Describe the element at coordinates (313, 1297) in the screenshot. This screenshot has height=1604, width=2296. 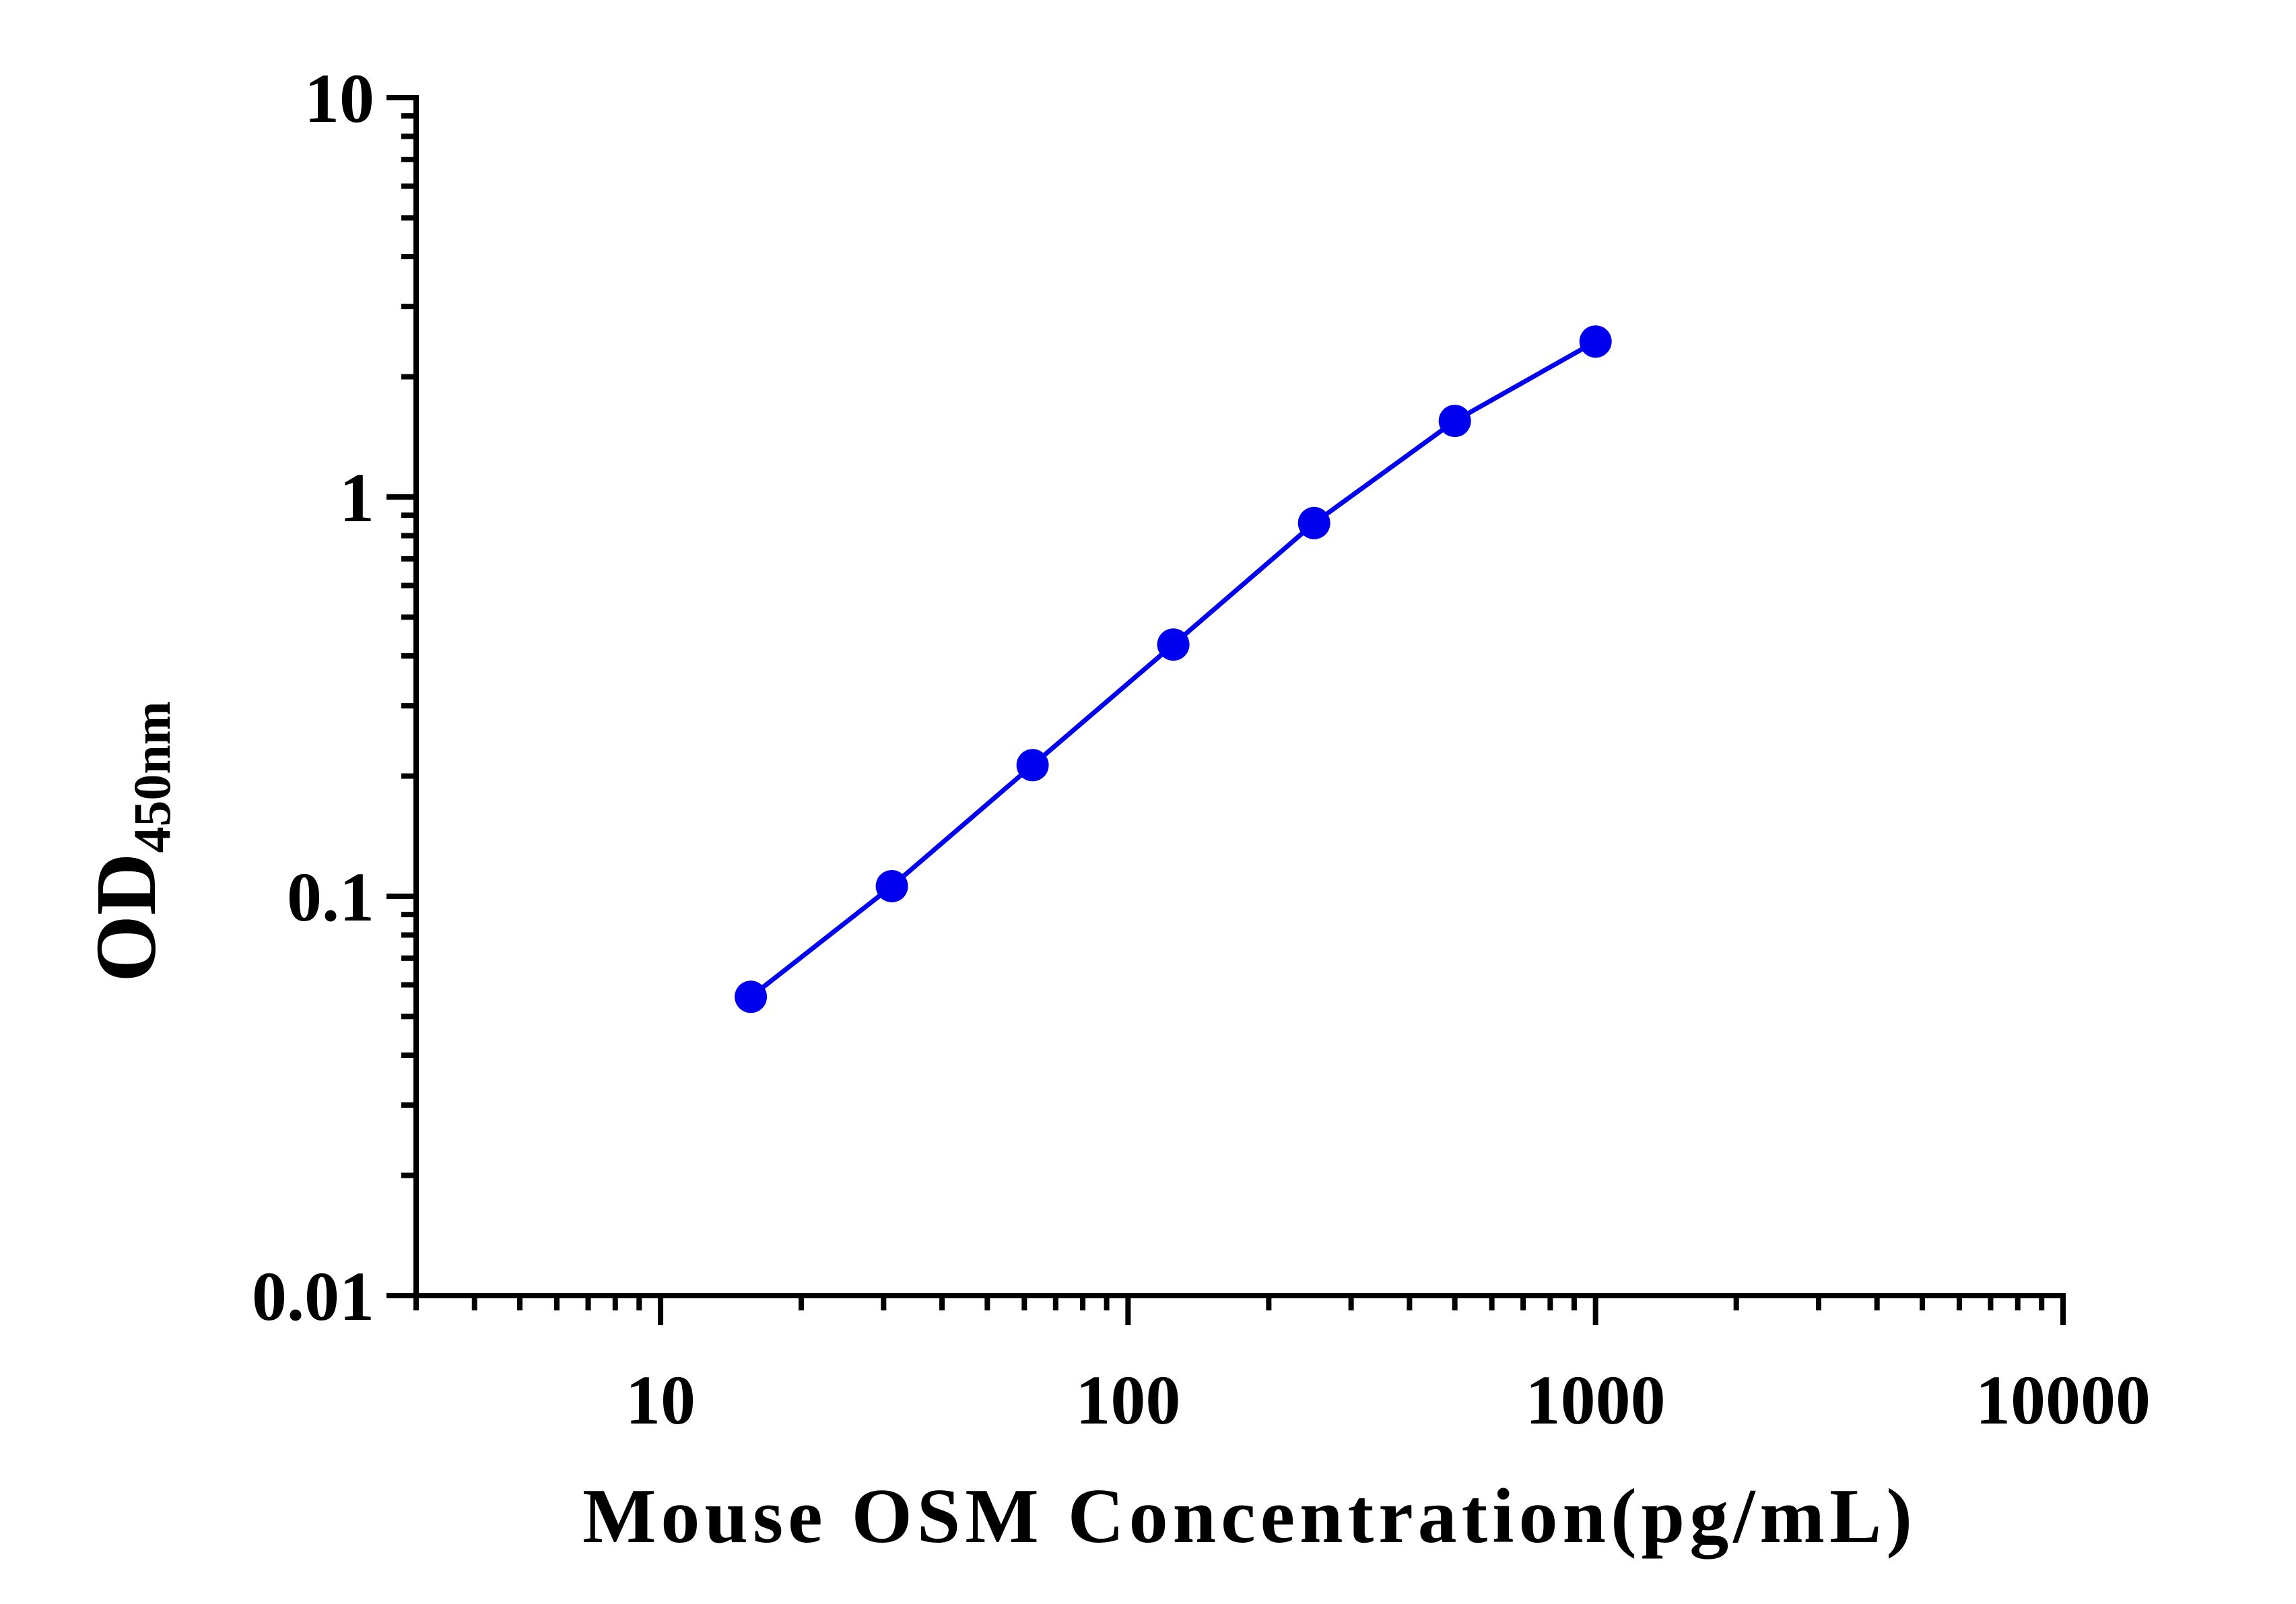
I see `y-tick-label: 0.01` at that location.